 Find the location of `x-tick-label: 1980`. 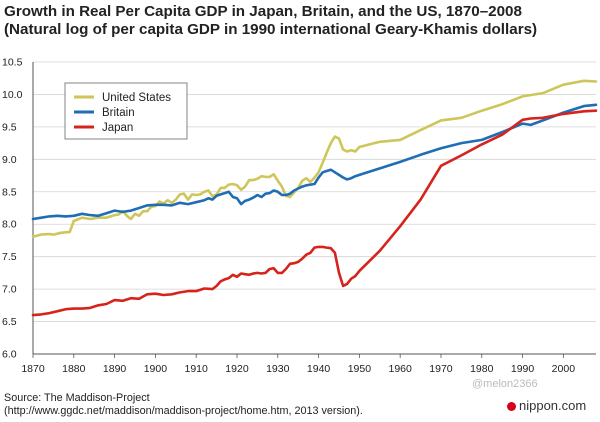

x-tick-label: 1980 is located at coordinates (482, 369).